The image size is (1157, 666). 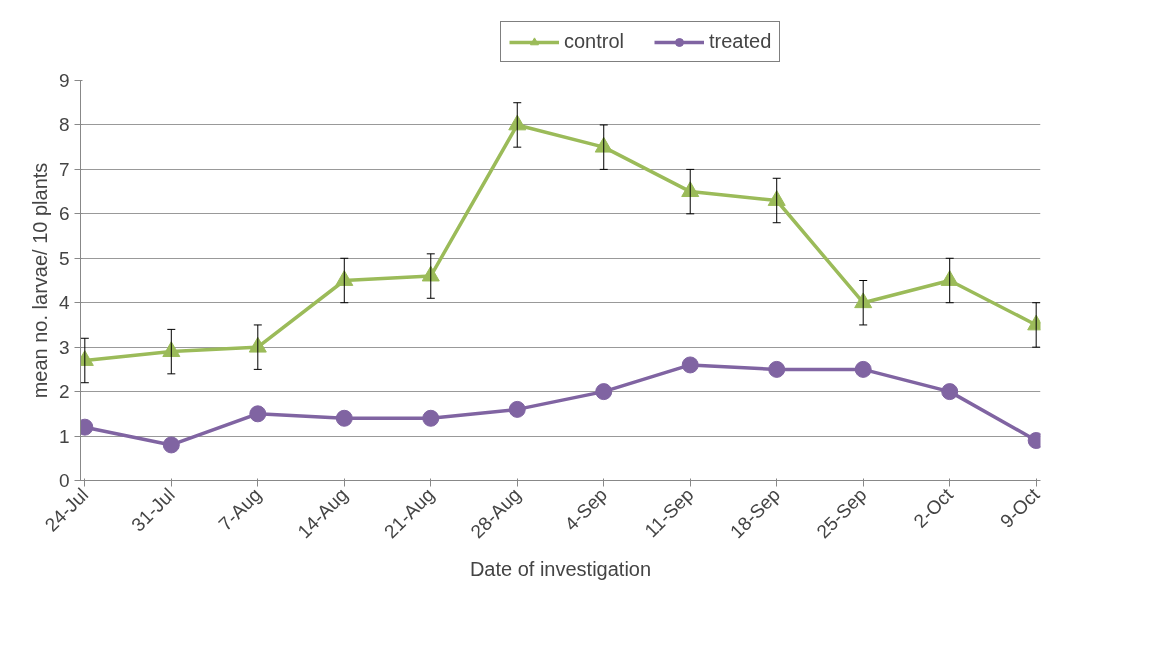 I want to click on y-tick-label: 0, so click(x=64, y=480).